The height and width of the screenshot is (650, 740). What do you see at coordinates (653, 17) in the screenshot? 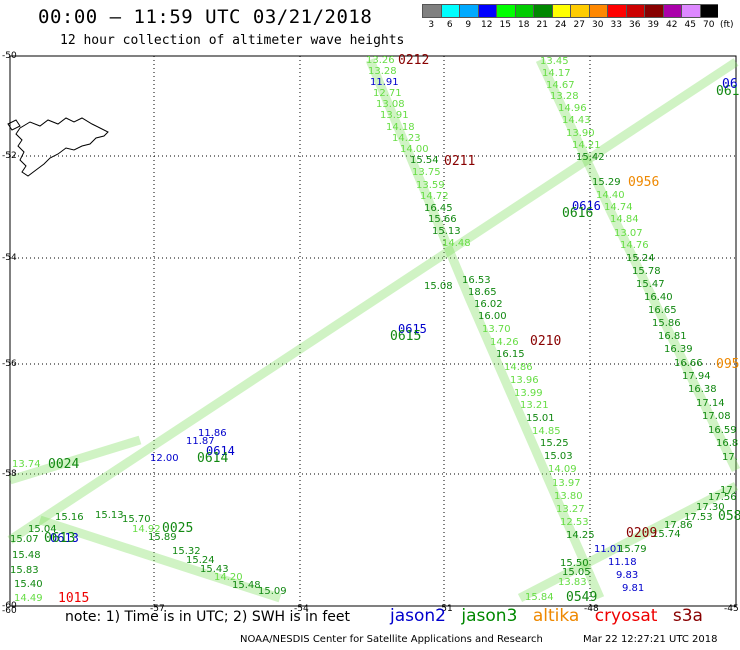
I see `legend-item: 39` at bounding box center [653, 17].